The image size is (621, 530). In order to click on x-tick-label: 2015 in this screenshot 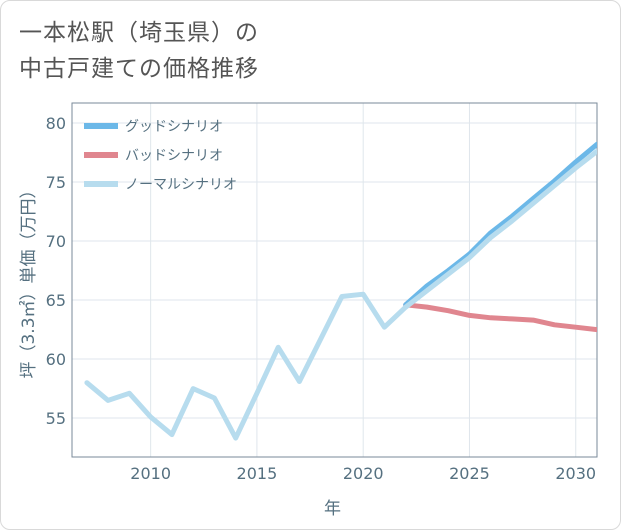, I will do `click(257, 473)`.